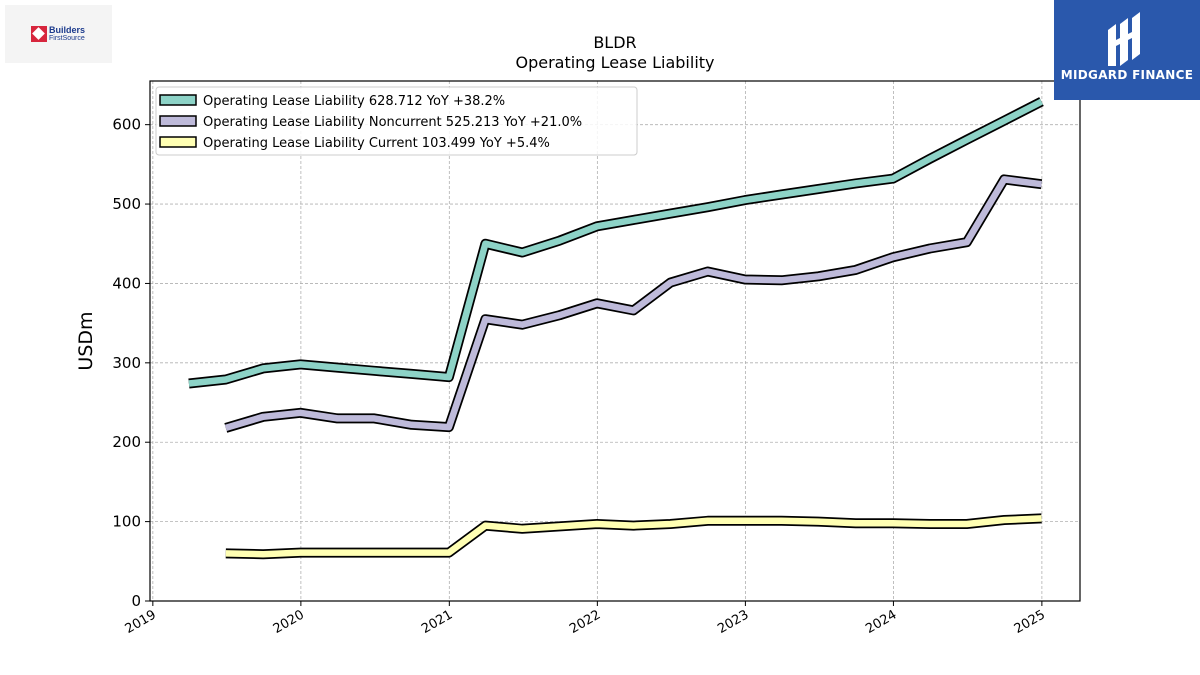 The height and width of the screenshot is (675, 1200). What do you see at coordinates (141, 622) in the screenshot?
I see `x-tick-label: 2019` at bounding box center [141, 622].